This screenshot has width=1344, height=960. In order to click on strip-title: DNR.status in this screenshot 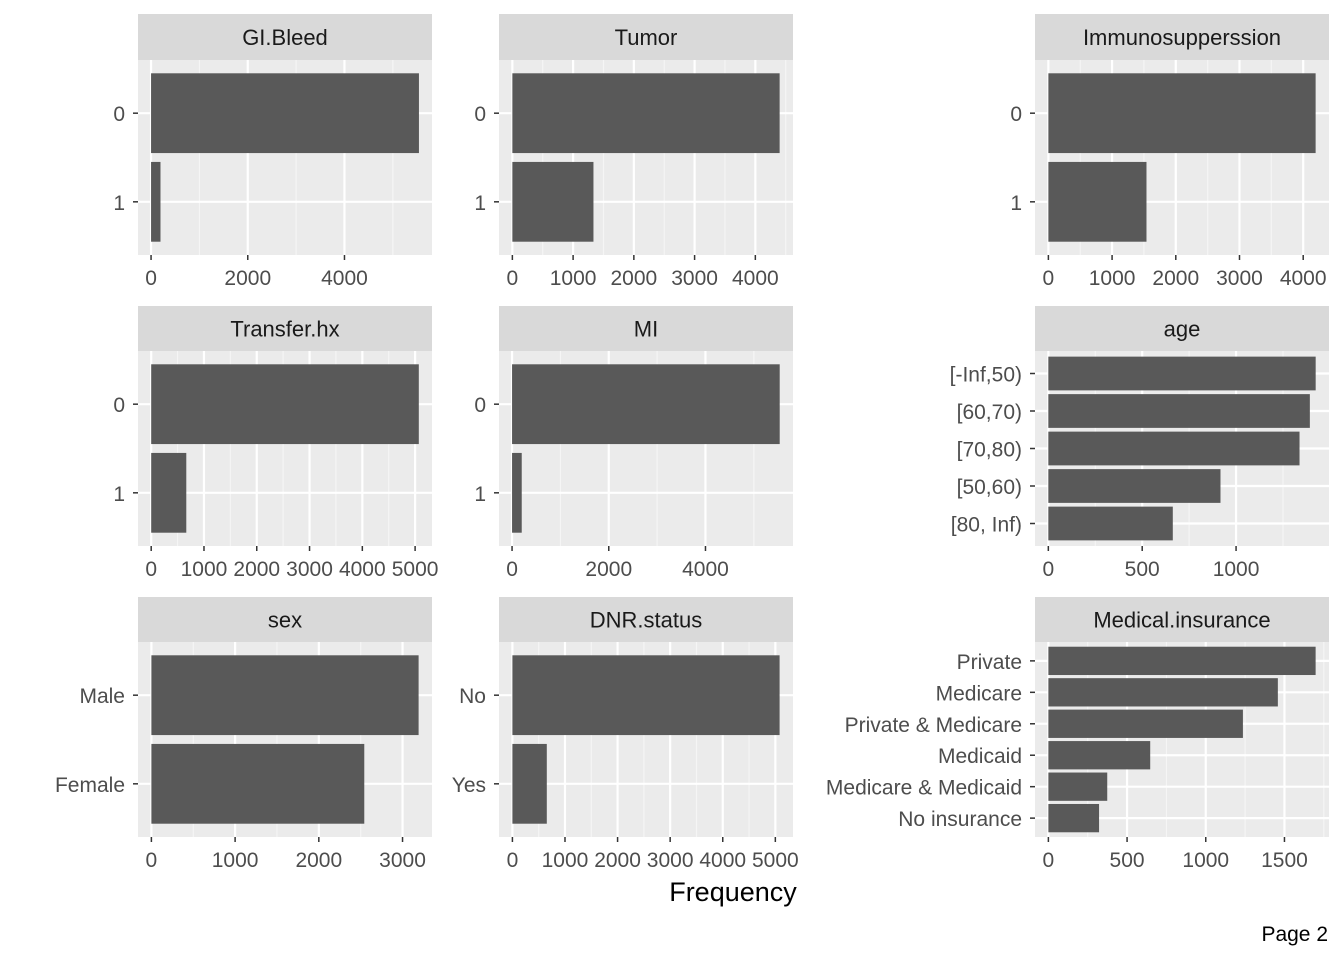, I will do `click(646, 620)`.